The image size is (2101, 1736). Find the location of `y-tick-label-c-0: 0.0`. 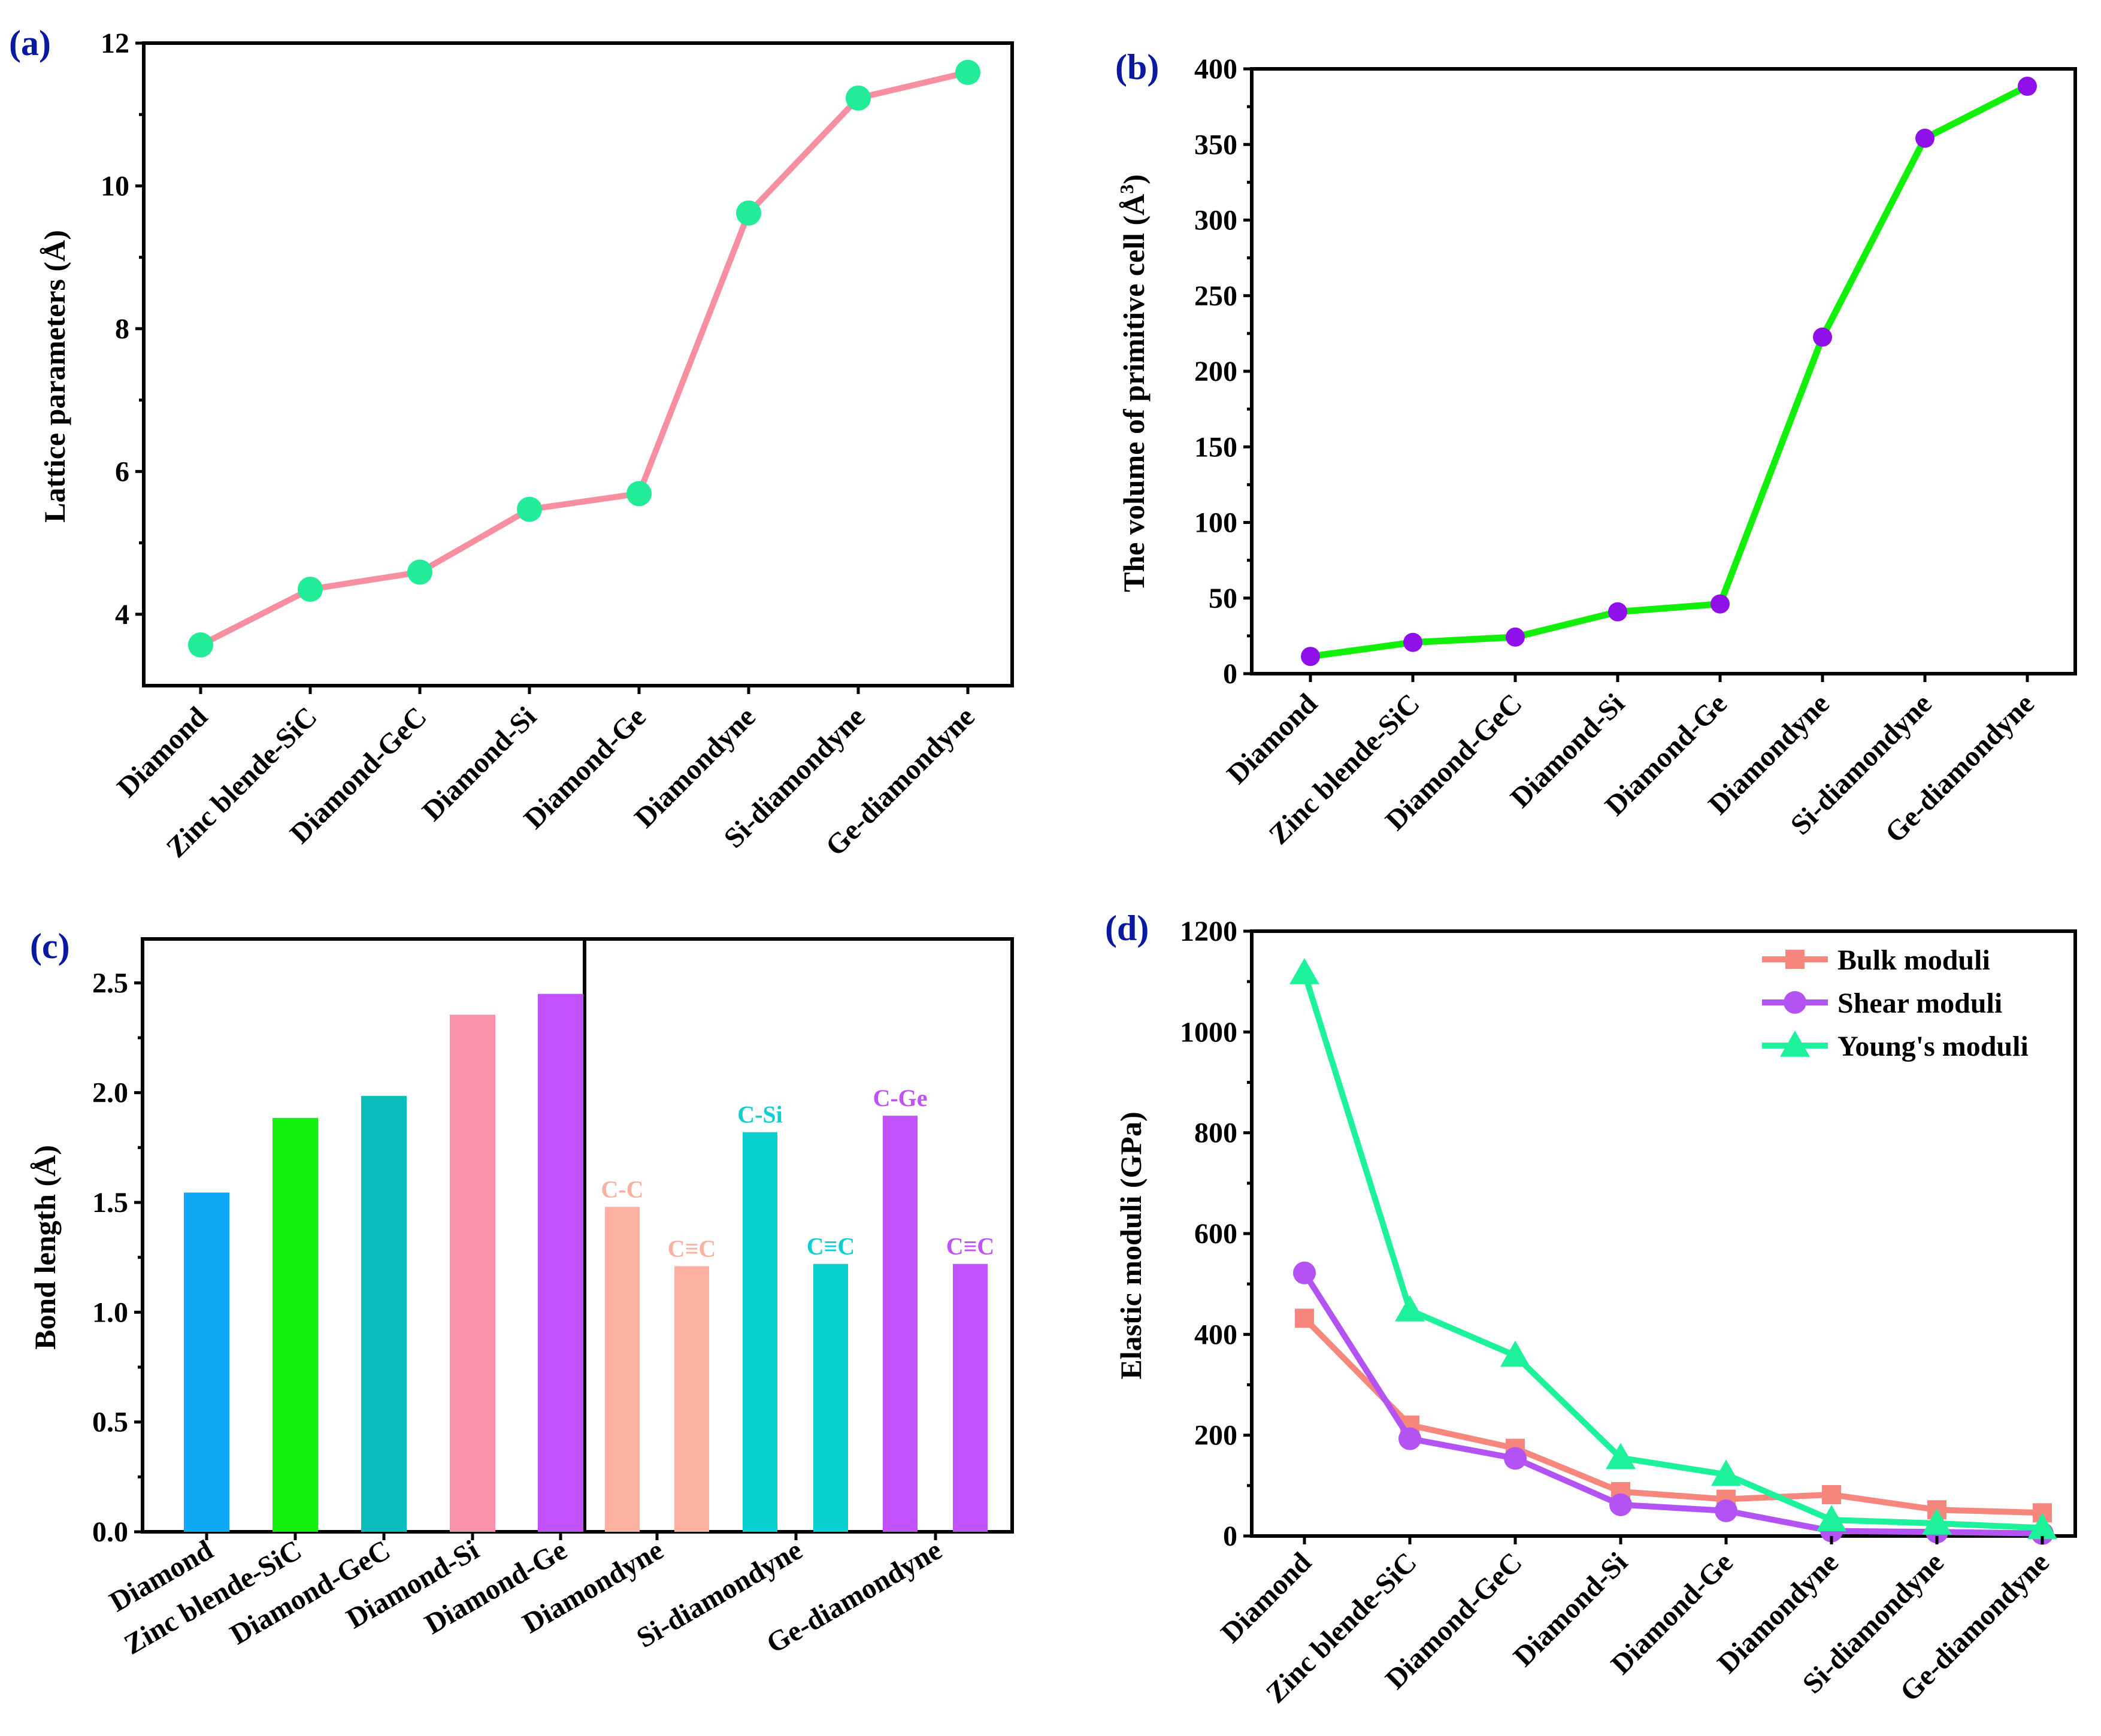

y-tick-label-c-0: 0.0 is located at coordinates (110, 1532).